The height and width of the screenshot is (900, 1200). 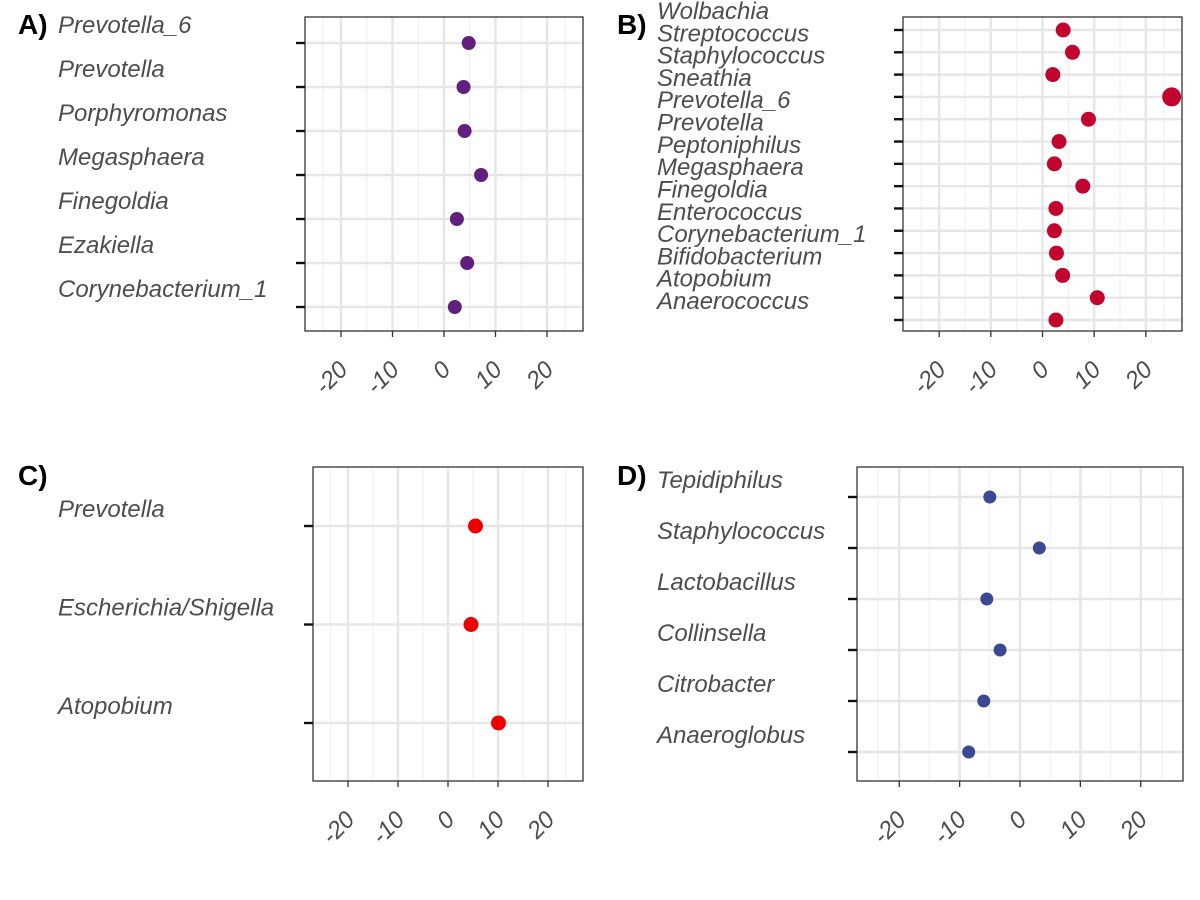 I want to click on category-label: Bifidobacterium, so click(x=739, y=256).